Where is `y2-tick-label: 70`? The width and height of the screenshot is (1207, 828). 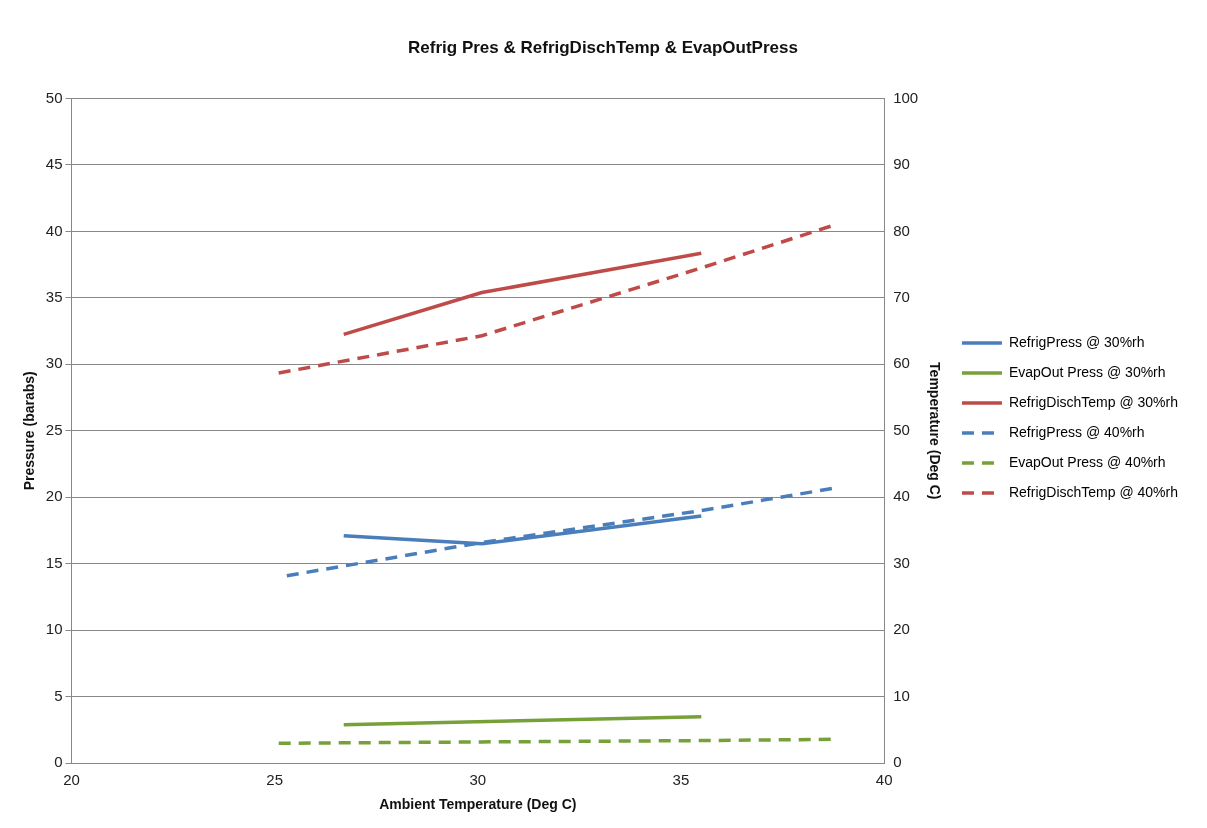
y2-tick-label: 70 is located at coordinates (901, 296).